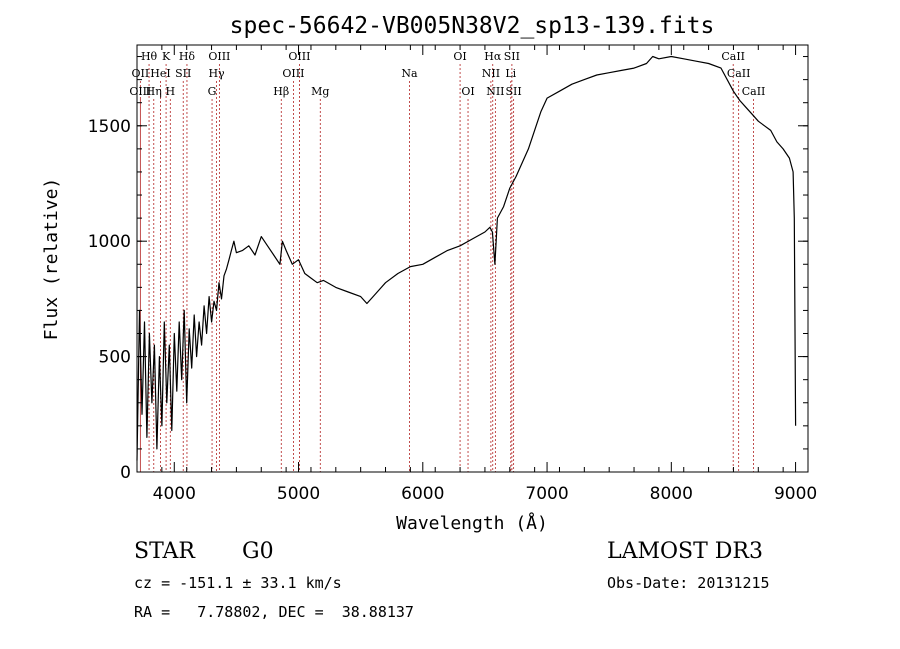 Image resolution: width=900 pixels, height=649 pixels. I want to click on y-tick-label: 1000, so click(109, 242).